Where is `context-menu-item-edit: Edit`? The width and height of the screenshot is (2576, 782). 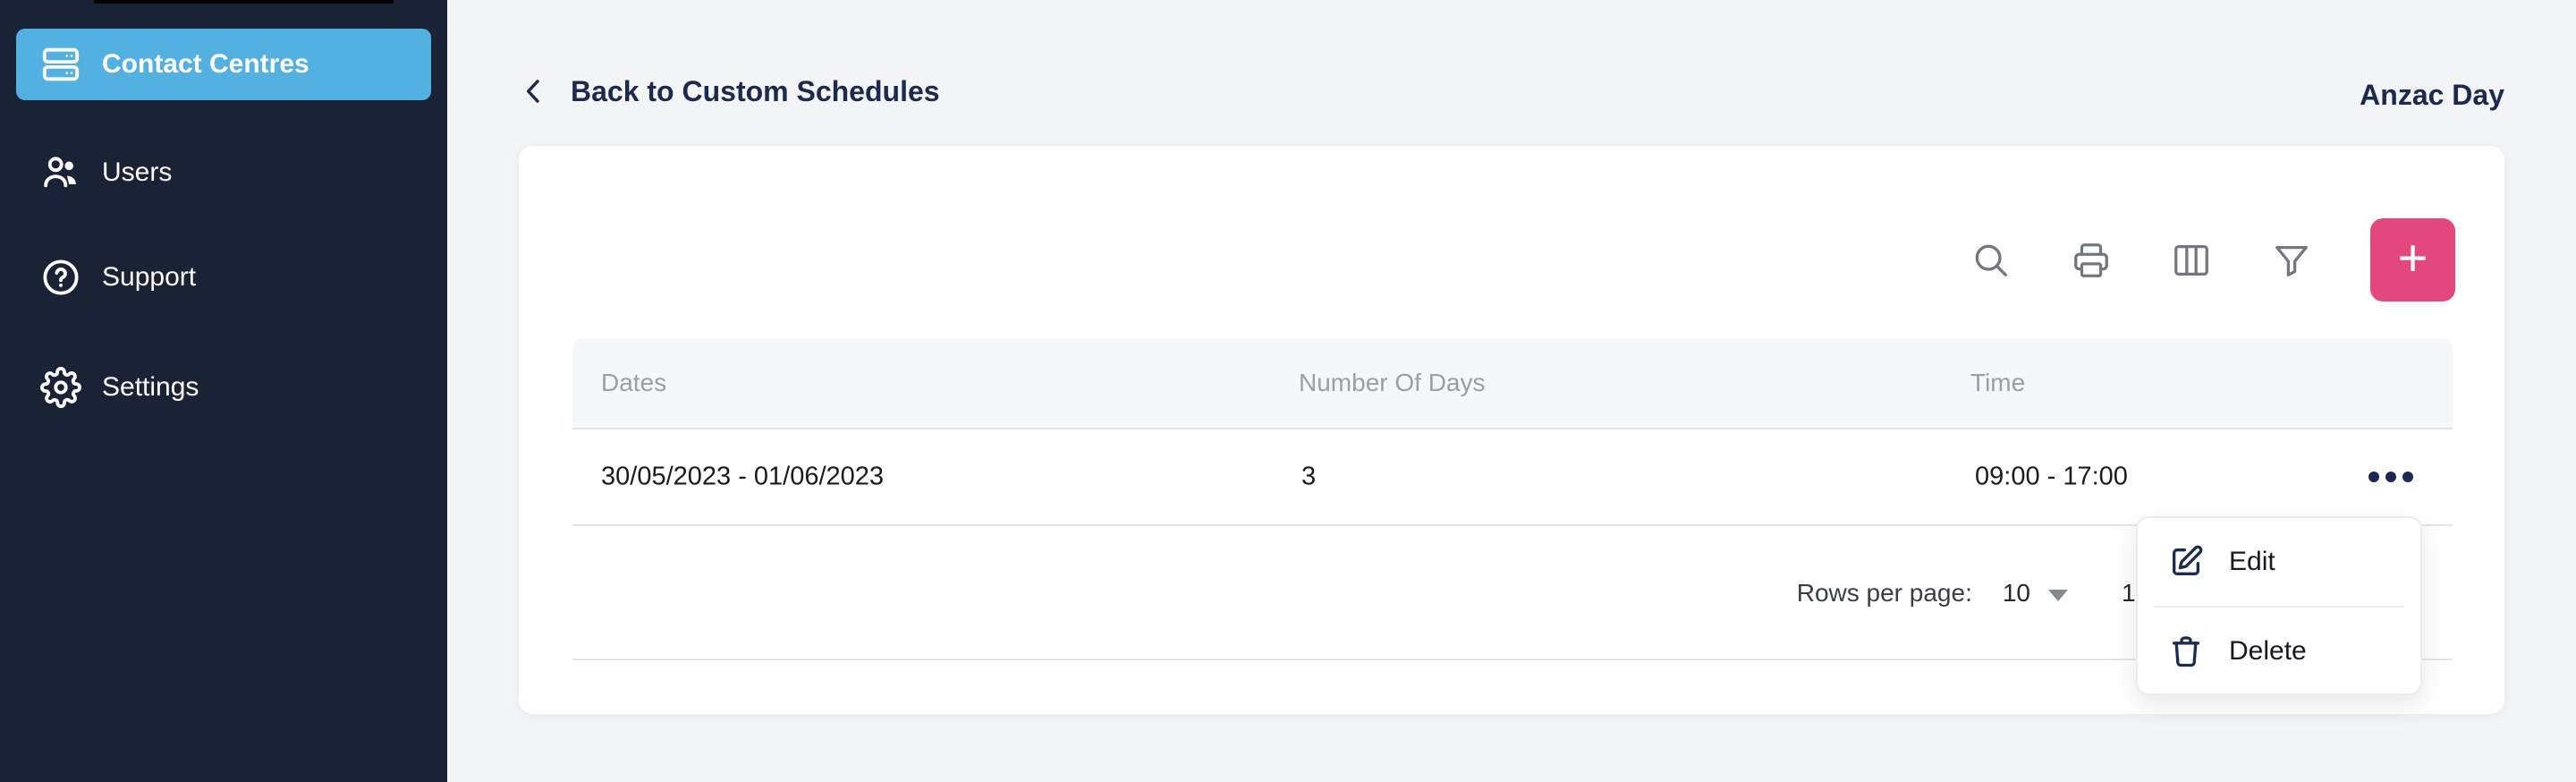 context-menu-item-edit: Edit is located at coordinates (2279, 562).